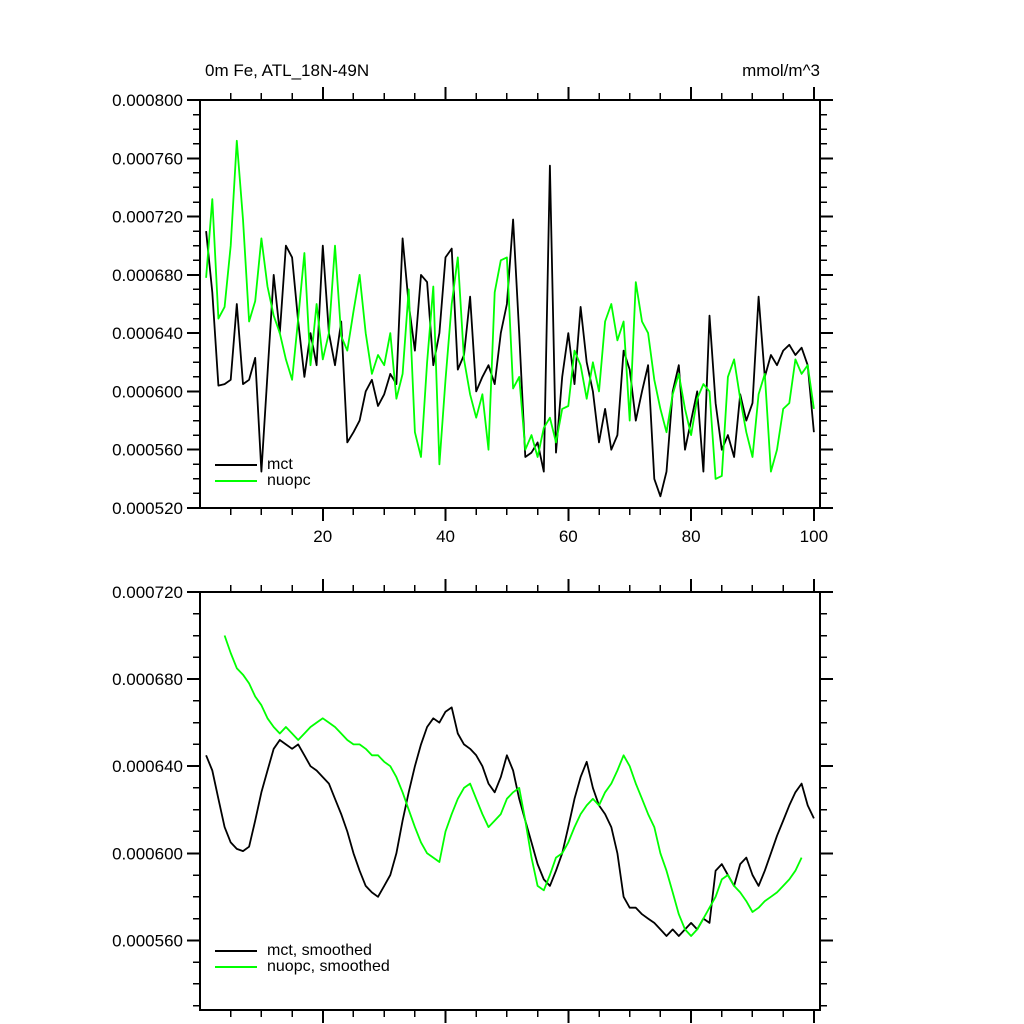 The image size is (1024, 1024). What do you see at coordinates (287, 70) in the screenshot?
I see `chart1-title: 0m Fe, ATL_18N-49N` at bounding box center [287, 70].